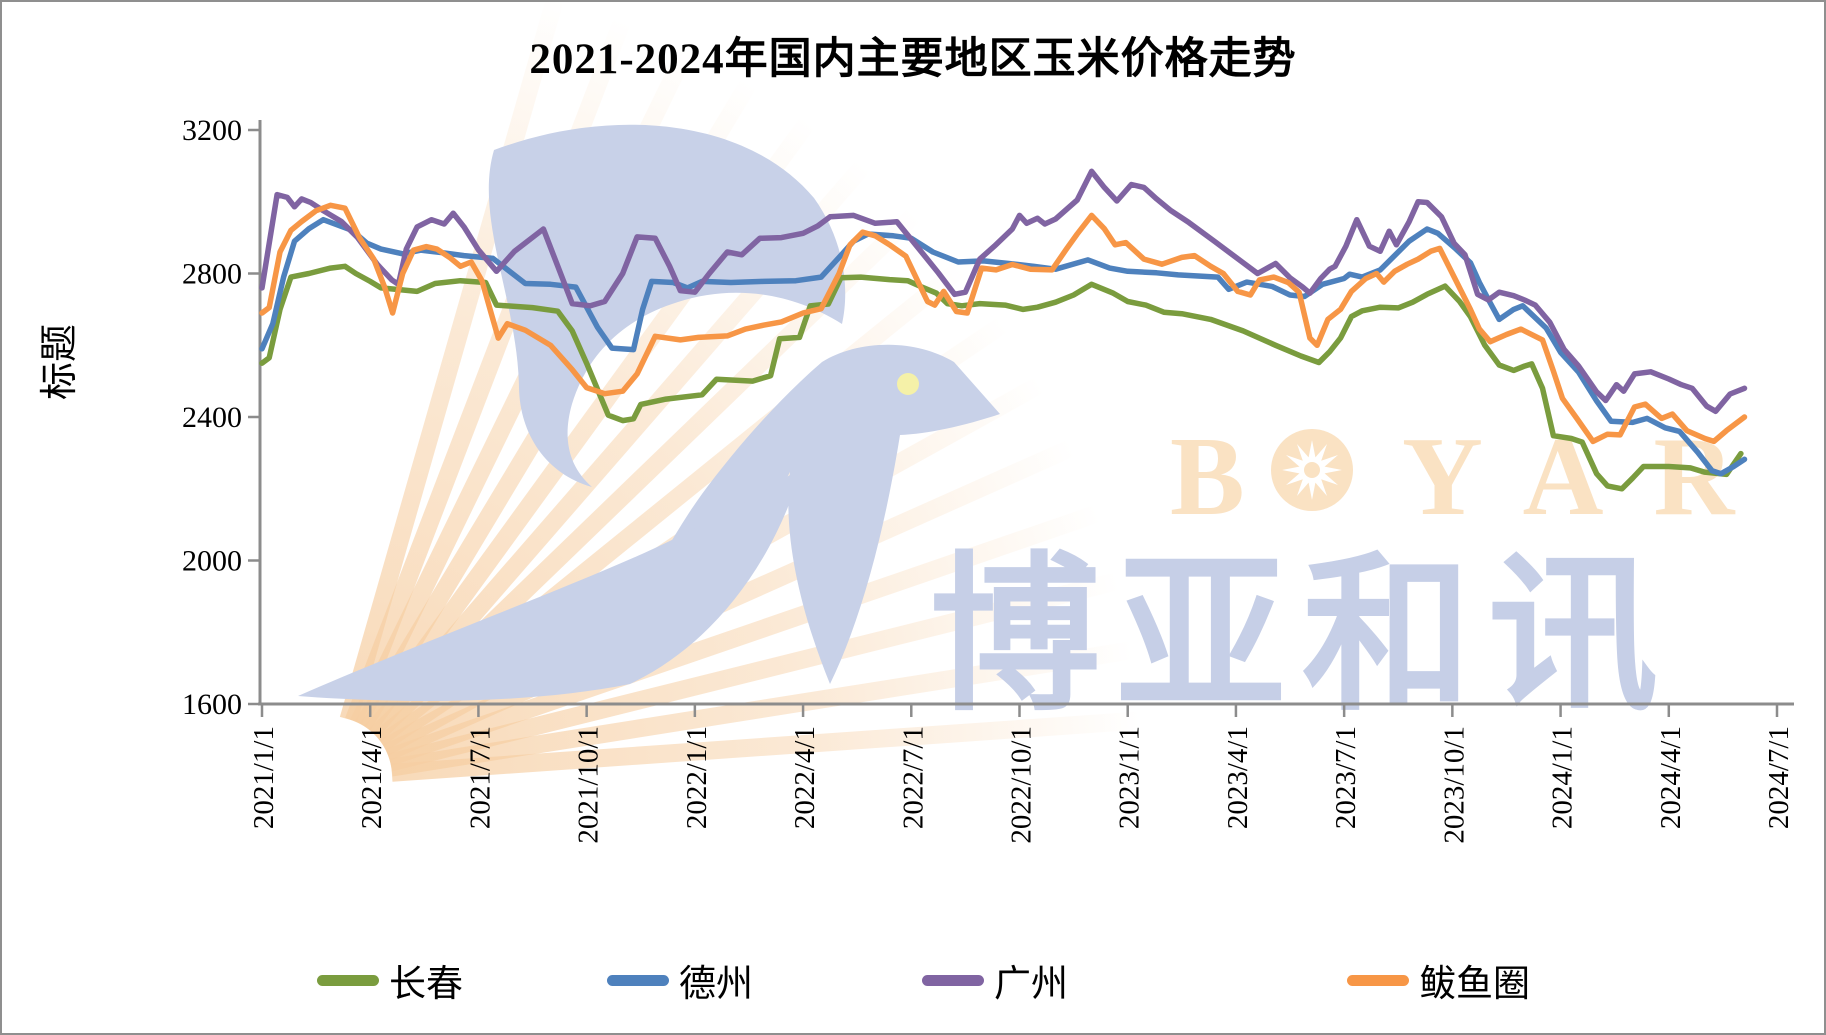 The height and width of the screenshot is (1035, 1826). What do you see at coordinates (1031, 984) in the screenshot?
I see `legend-label-guangzhou: 广州` at bounding box center [1031, 984].